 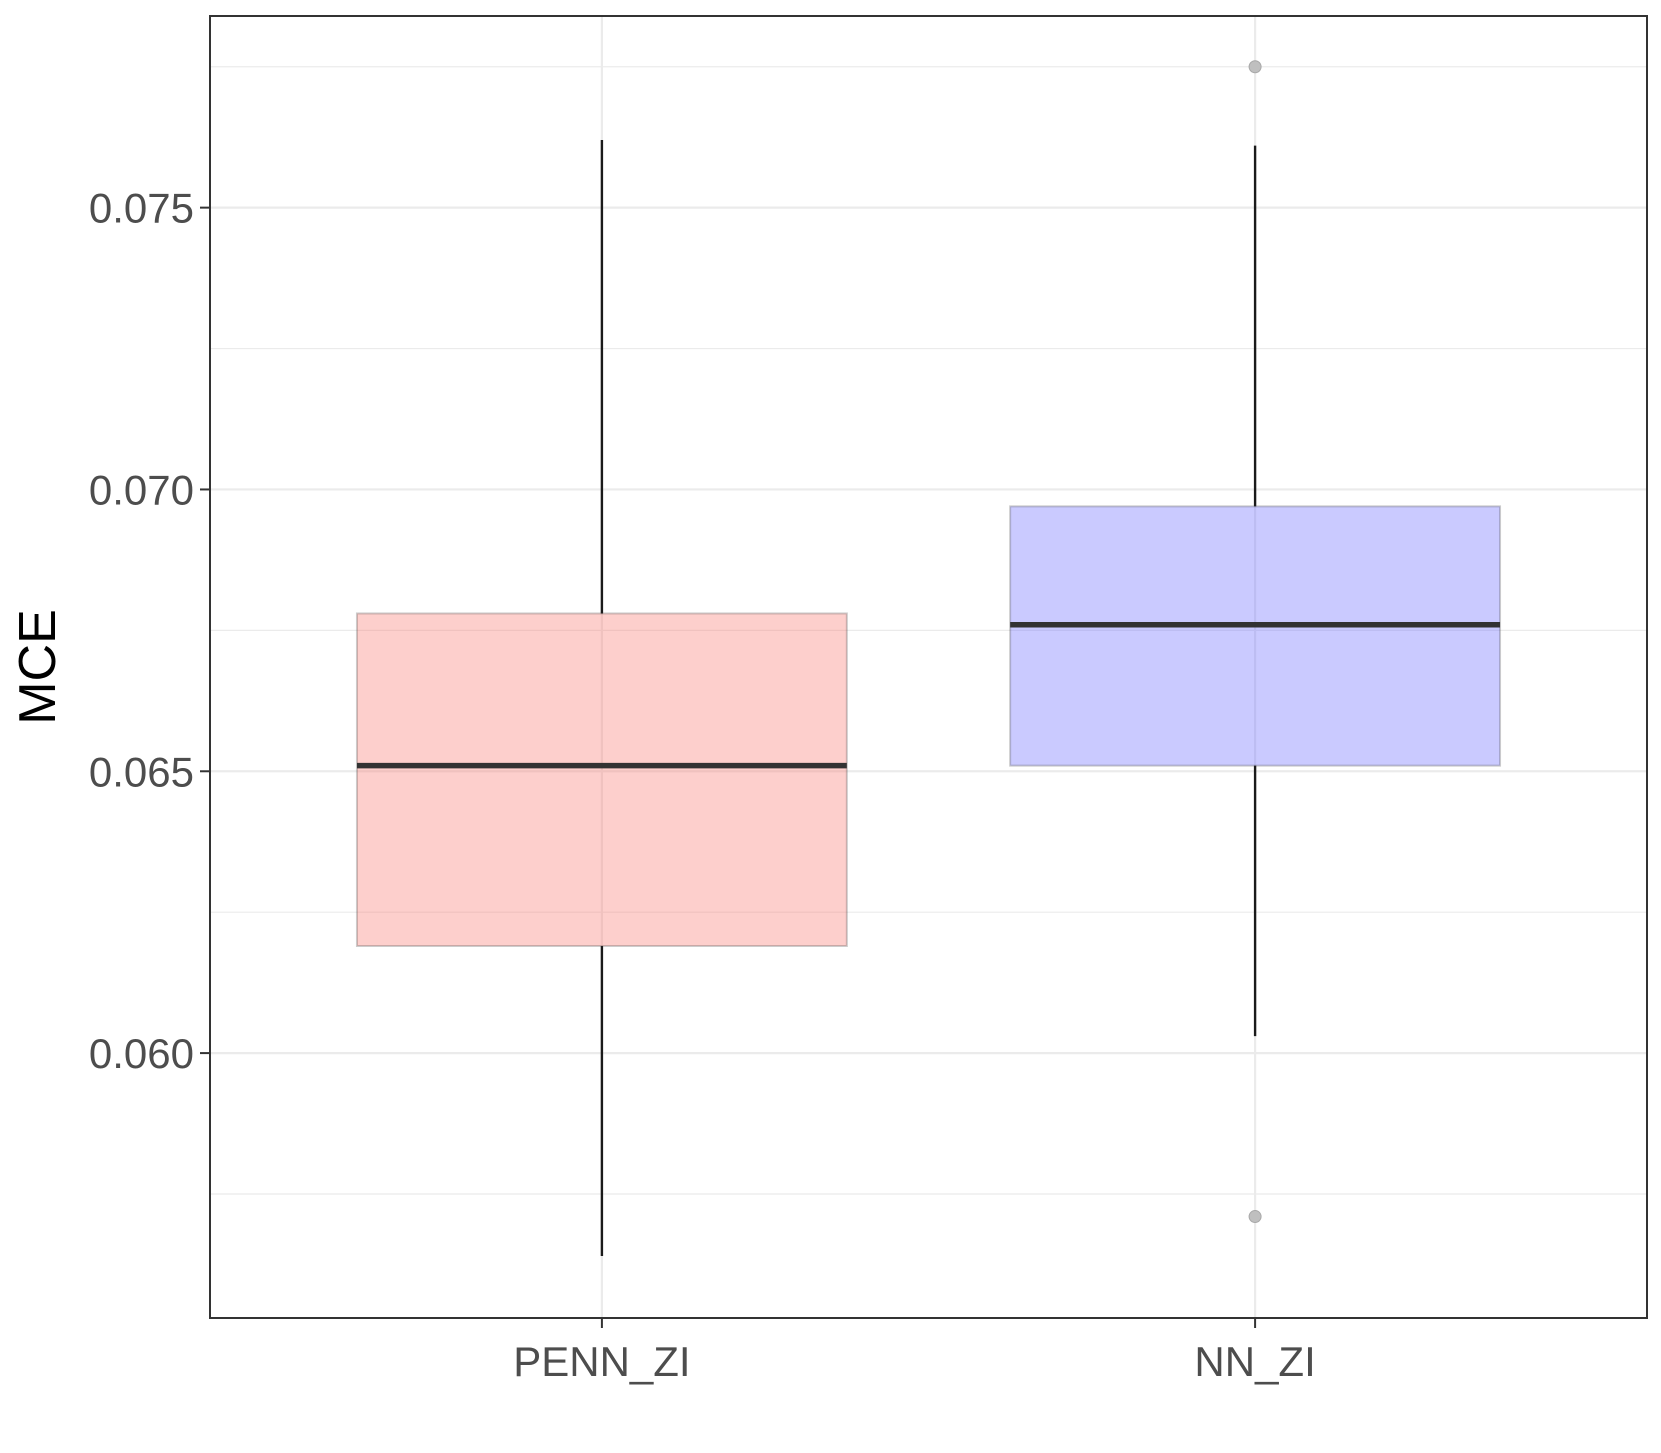 What do you see at coordinates (141, 771) in the screenshot?
I see `y-tick-label: 0.065` at bounding box center [141, 771].